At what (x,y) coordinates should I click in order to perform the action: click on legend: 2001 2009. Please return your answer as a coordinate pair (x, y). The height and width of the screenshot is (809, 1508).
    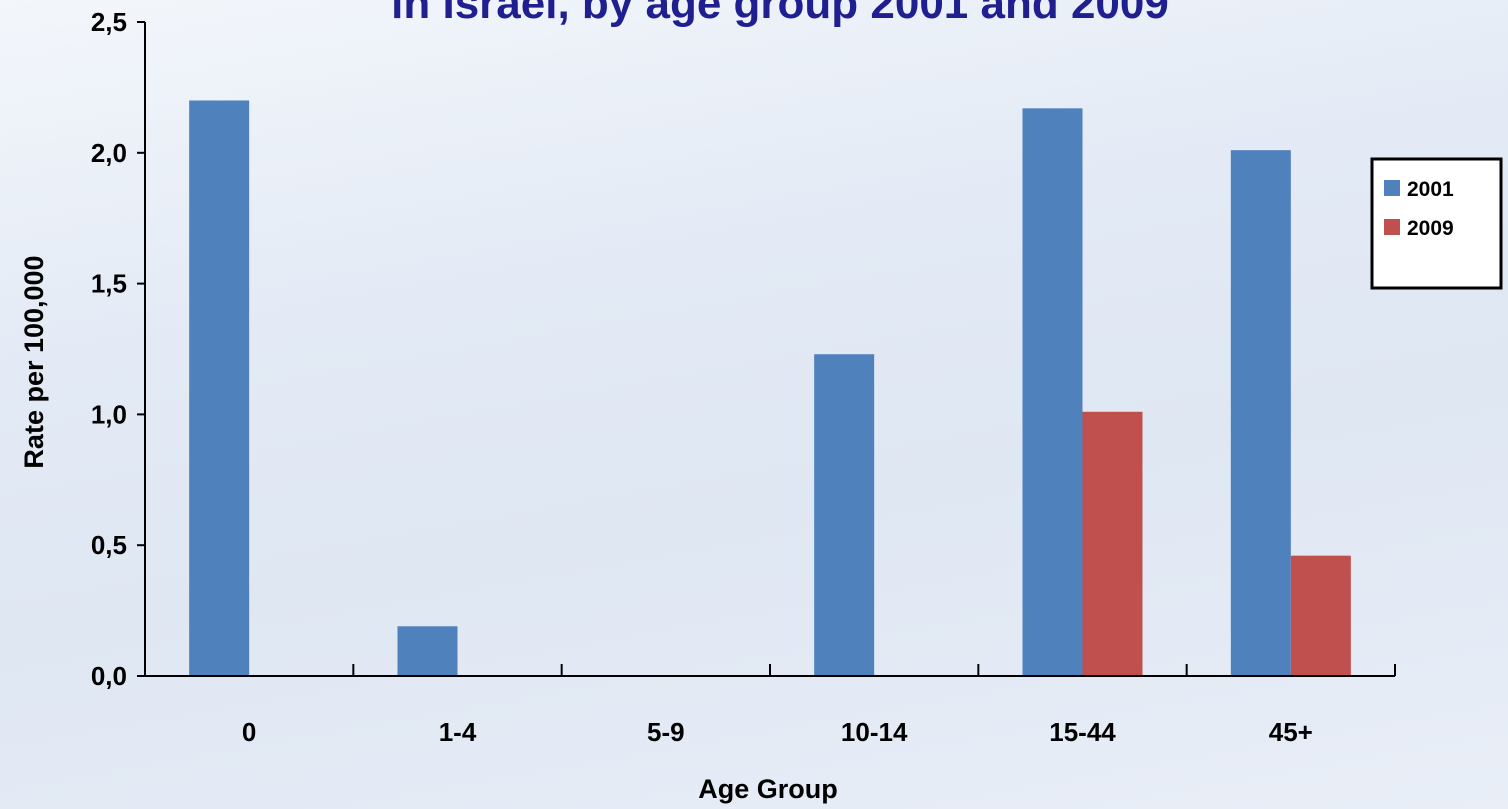
    Looking at the image, I should click on (1436, 223).